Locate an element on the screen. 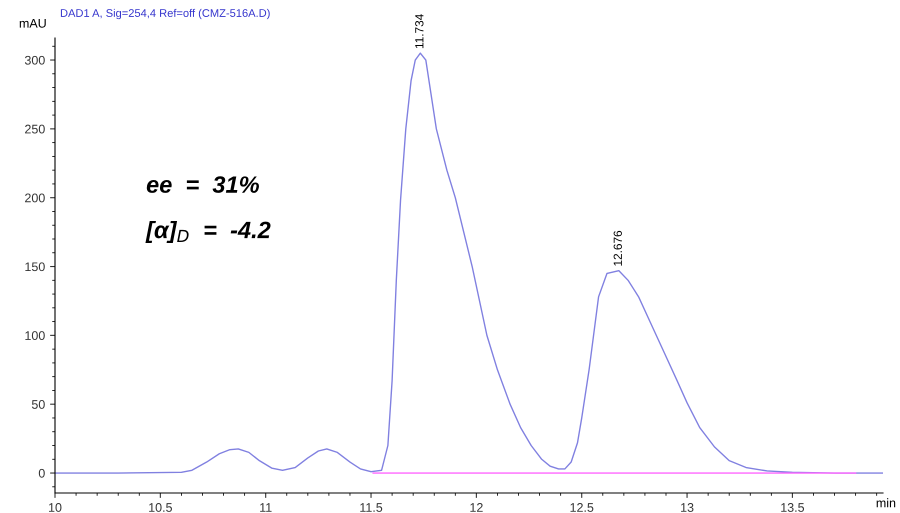 Image resolution: width=900 pixels, height=513 pixels. y-tick-label: 50 is located at coordinates (38, 404).